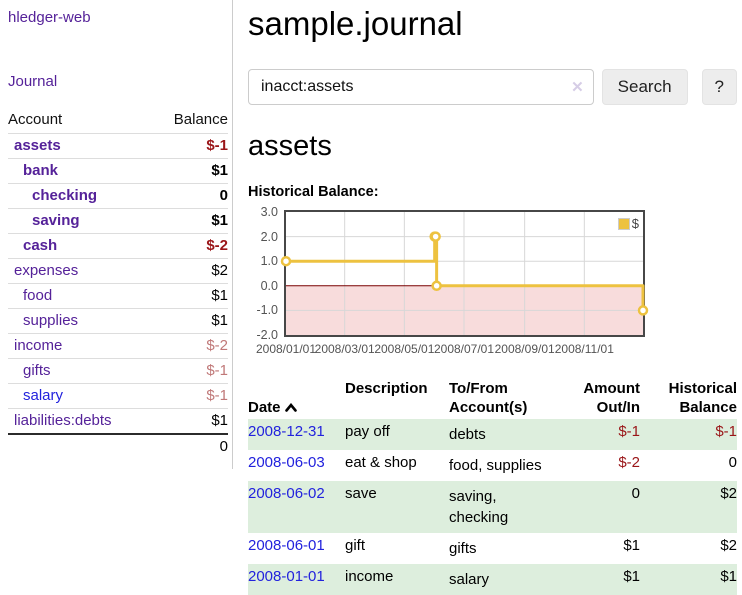 The image size is (742, 595). Describe the element at coordinates (492, 548) in the screenshot. I see `register-row: 2008-06-01 gift gifts $1 $2` at that location.